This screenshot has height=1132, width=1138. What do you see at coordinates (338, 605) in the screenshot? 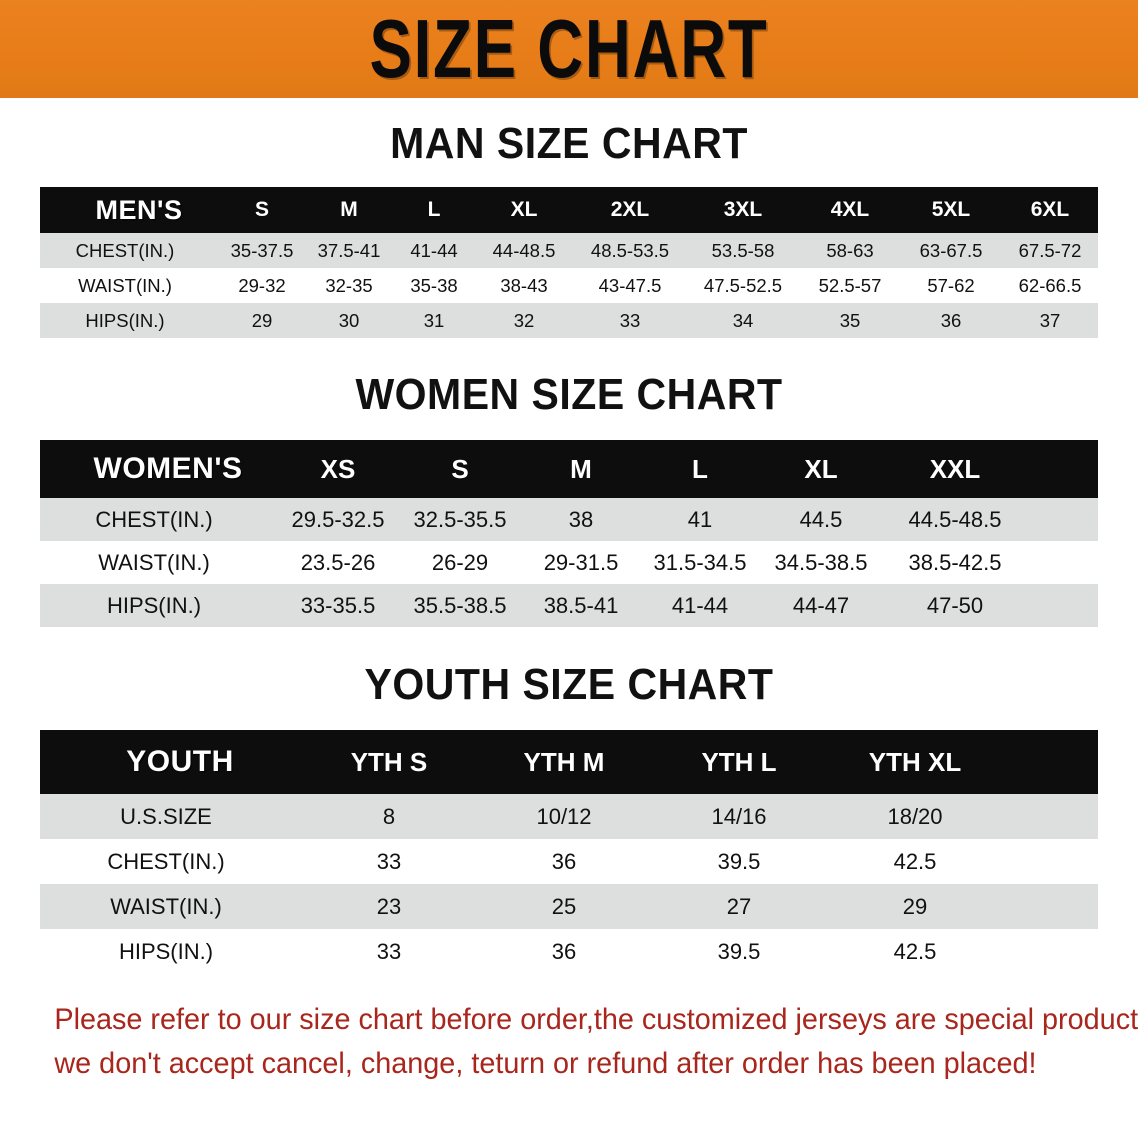
I see `table-cell: 33-35.5` at bounding box center [338, 605].